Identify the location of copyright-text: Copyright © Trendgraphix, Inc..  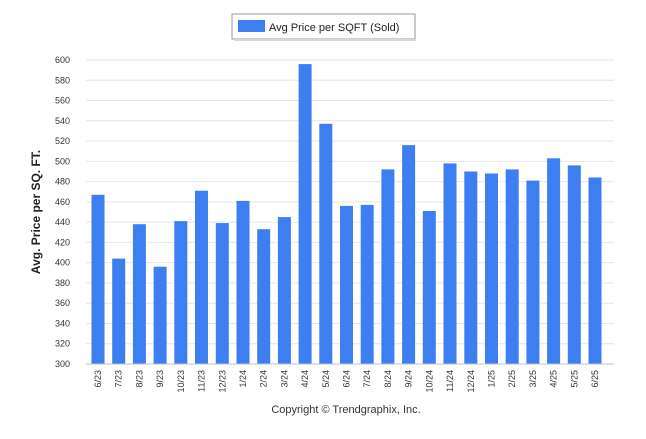
(345, 410).